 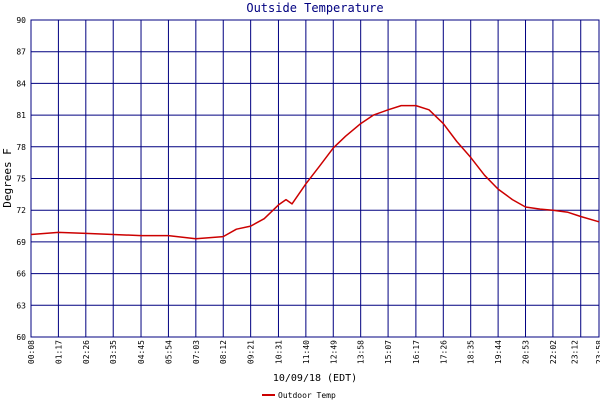 I want to click on y-tick-labels: 60 63 66 69 72 75 78 81 84 87 90, so click(x=21, y=179).